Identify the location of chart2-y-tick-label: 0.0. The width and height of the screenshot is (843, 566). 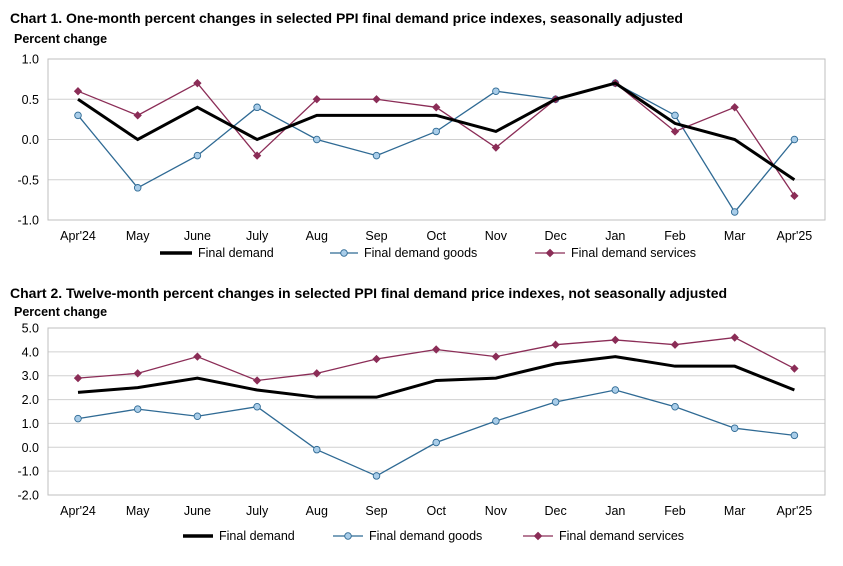
(30, 448).